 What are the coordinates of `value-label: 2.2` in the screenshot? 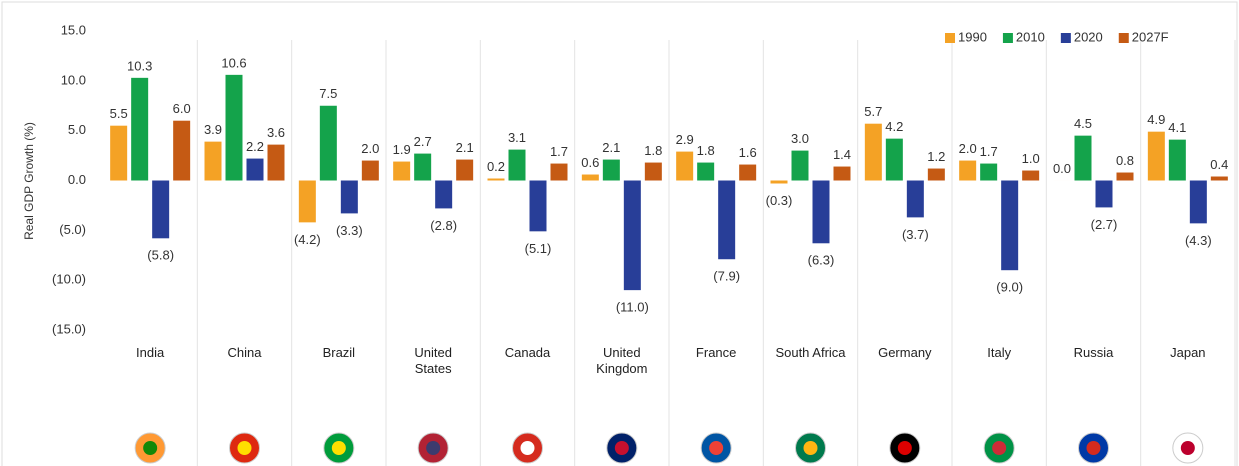 It's located at (255, 146).